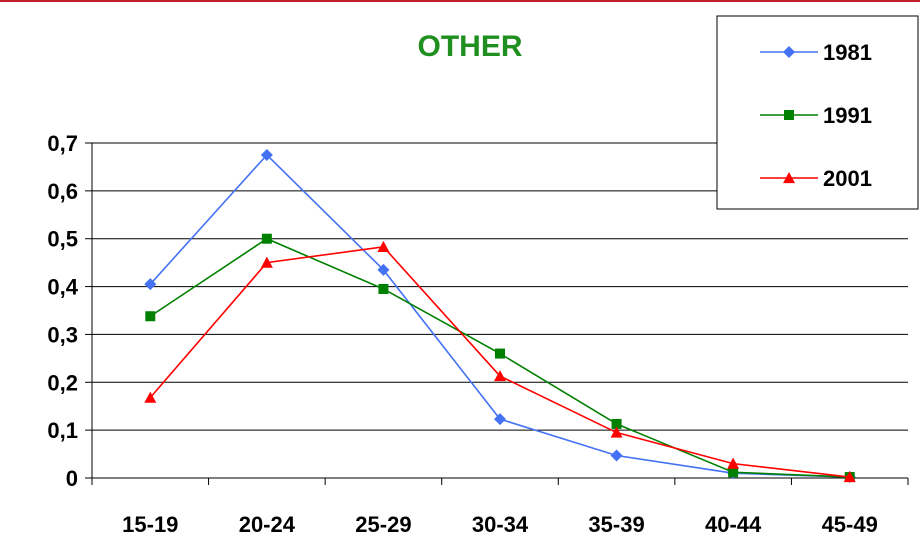 The height and width of the screenshot is (541, 920). Describe the element at coordinates (816, 178) in the screenshot. I see `legend-item-2001: 2001` at that location.